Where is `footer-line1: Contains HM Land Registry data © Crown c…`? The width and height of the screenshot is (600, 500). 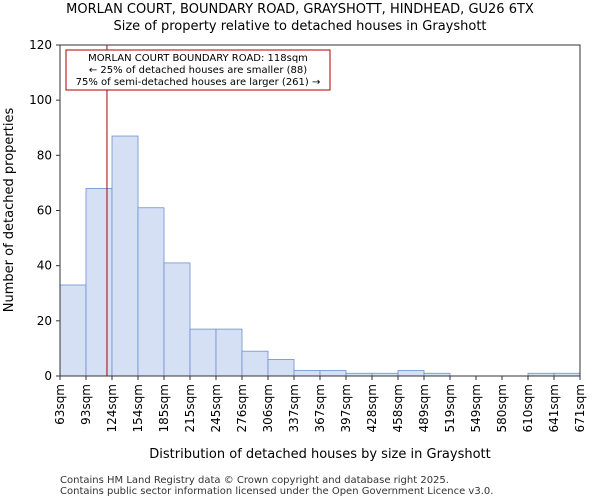
footer-line1: Contains HM Land Registry data © Crown c… is located at coordinates (254, 480).